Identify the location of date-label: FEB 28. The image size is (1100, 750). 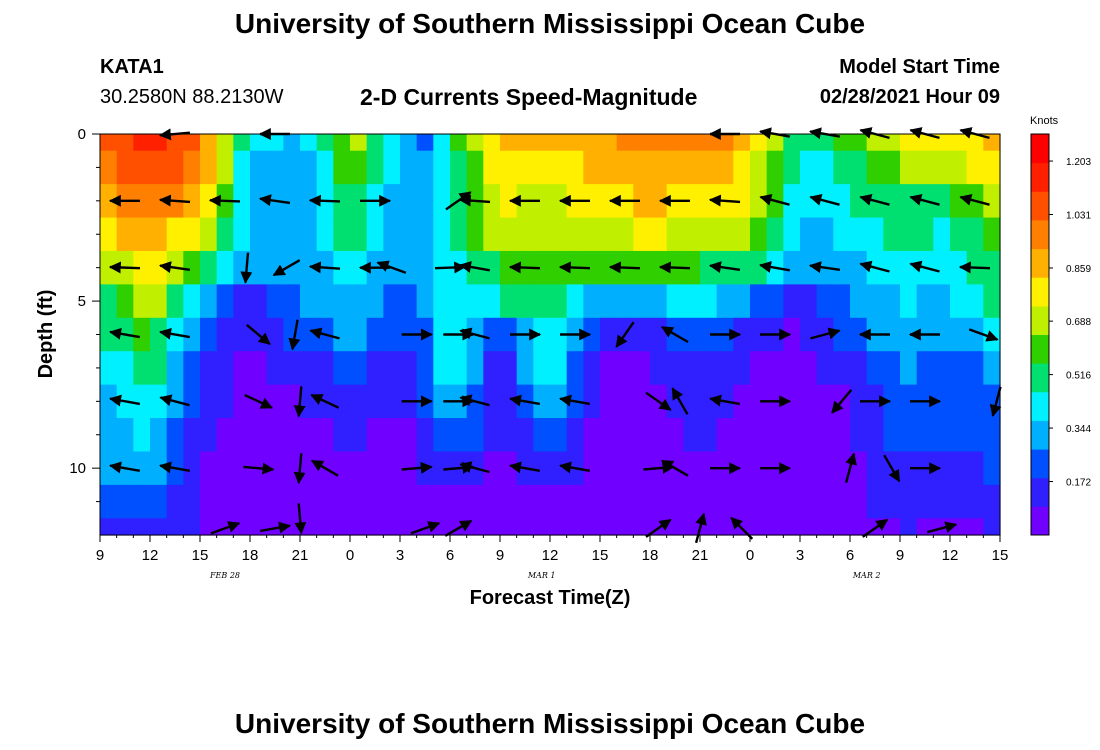
(224, 575).